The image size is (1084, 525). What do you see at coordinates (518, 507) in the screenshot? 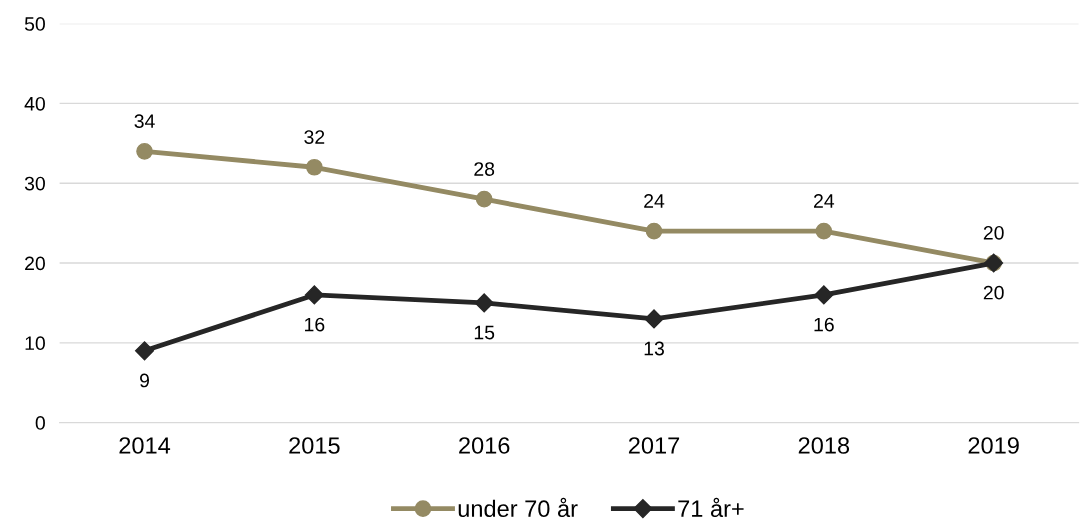
I see `legend-label: under 70 år` at bounding box center [518, 507].